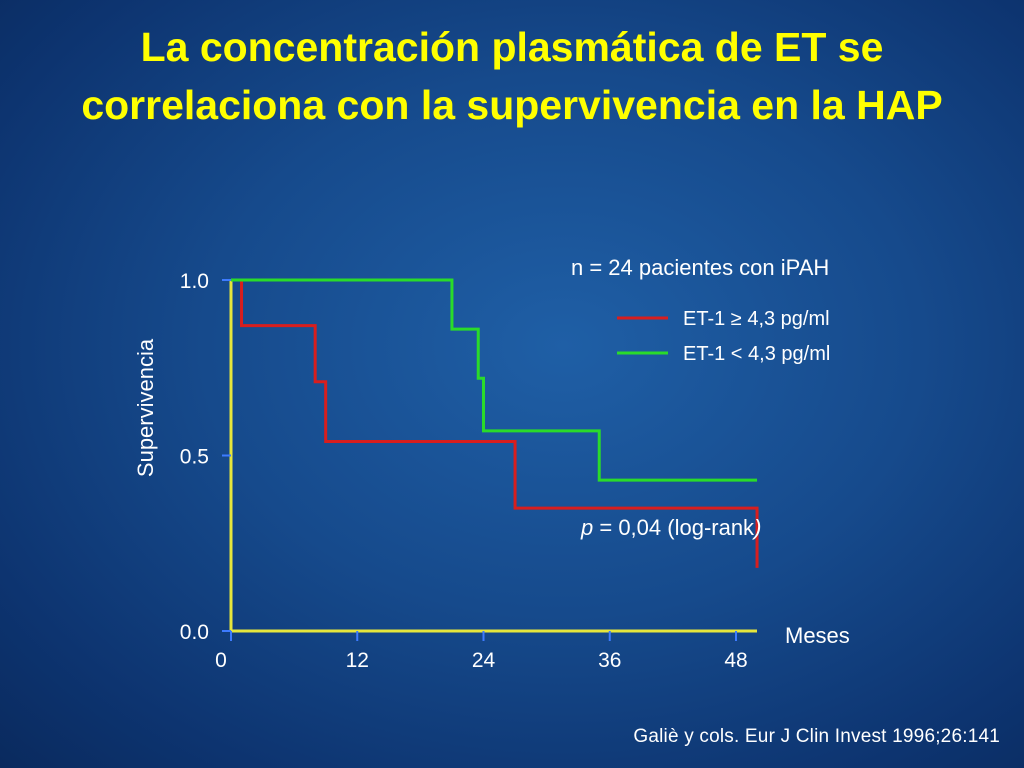 This screenshot has height=768, width=1024. Describe the element at coordinates (674, 527) in the screenshot. I see `p-value-text: = 0,04 (log-rank` at that location.